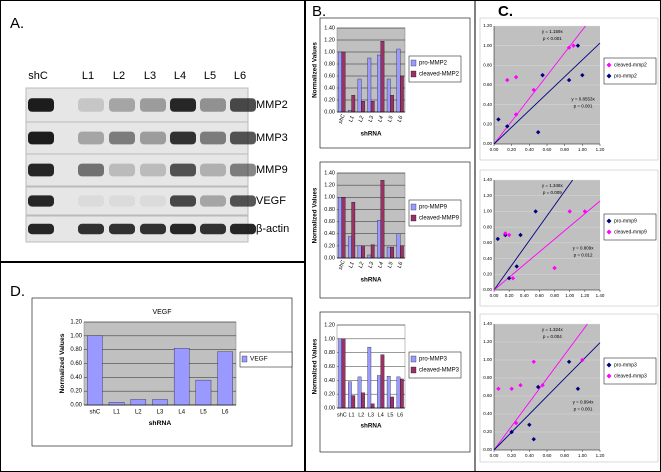 Image resolution: width=661 pixels, height=472 pixels. What do you see at coordinates (552, 336) in the screenshot?
I see `fit-p-value: p = 0.004` at bounding box center [552, 336].